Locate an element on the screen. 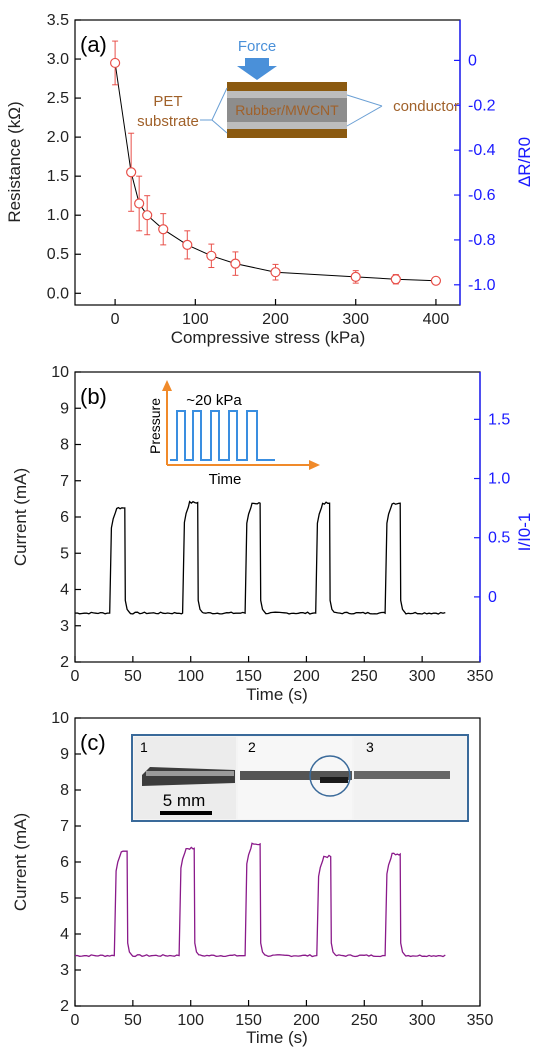 The height and width of the screenshot is (1048, 547). panel-a-y-ticks: 0.0 0.5 1.0 1.5 2.0 2.5 3.0 3.5 is located at coordinates (64, 157).